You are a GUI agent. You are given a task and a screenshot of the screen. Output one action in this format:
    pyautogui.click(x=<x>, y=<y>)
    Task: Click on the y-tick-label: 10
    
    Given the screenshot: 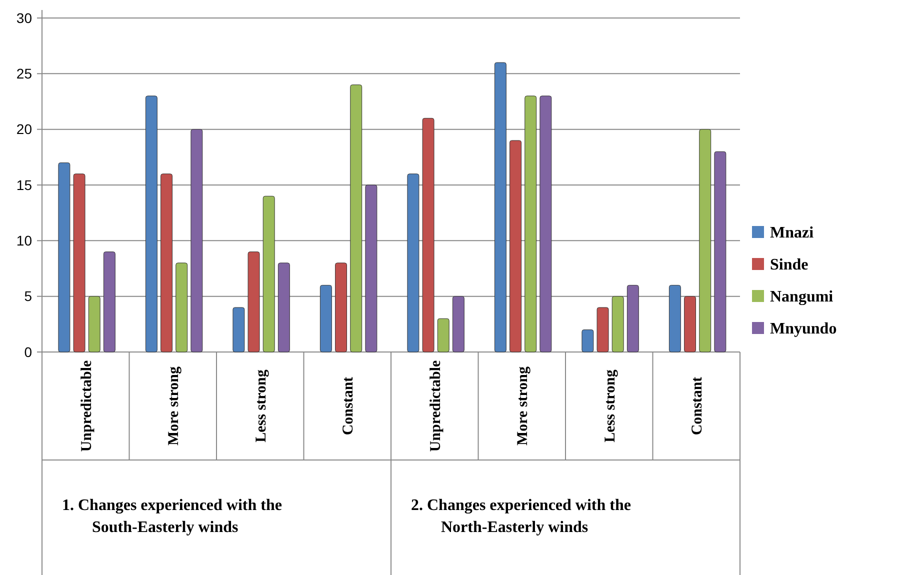 What is the action you would take?
    pyautogui.click(x=24, y=240)
    